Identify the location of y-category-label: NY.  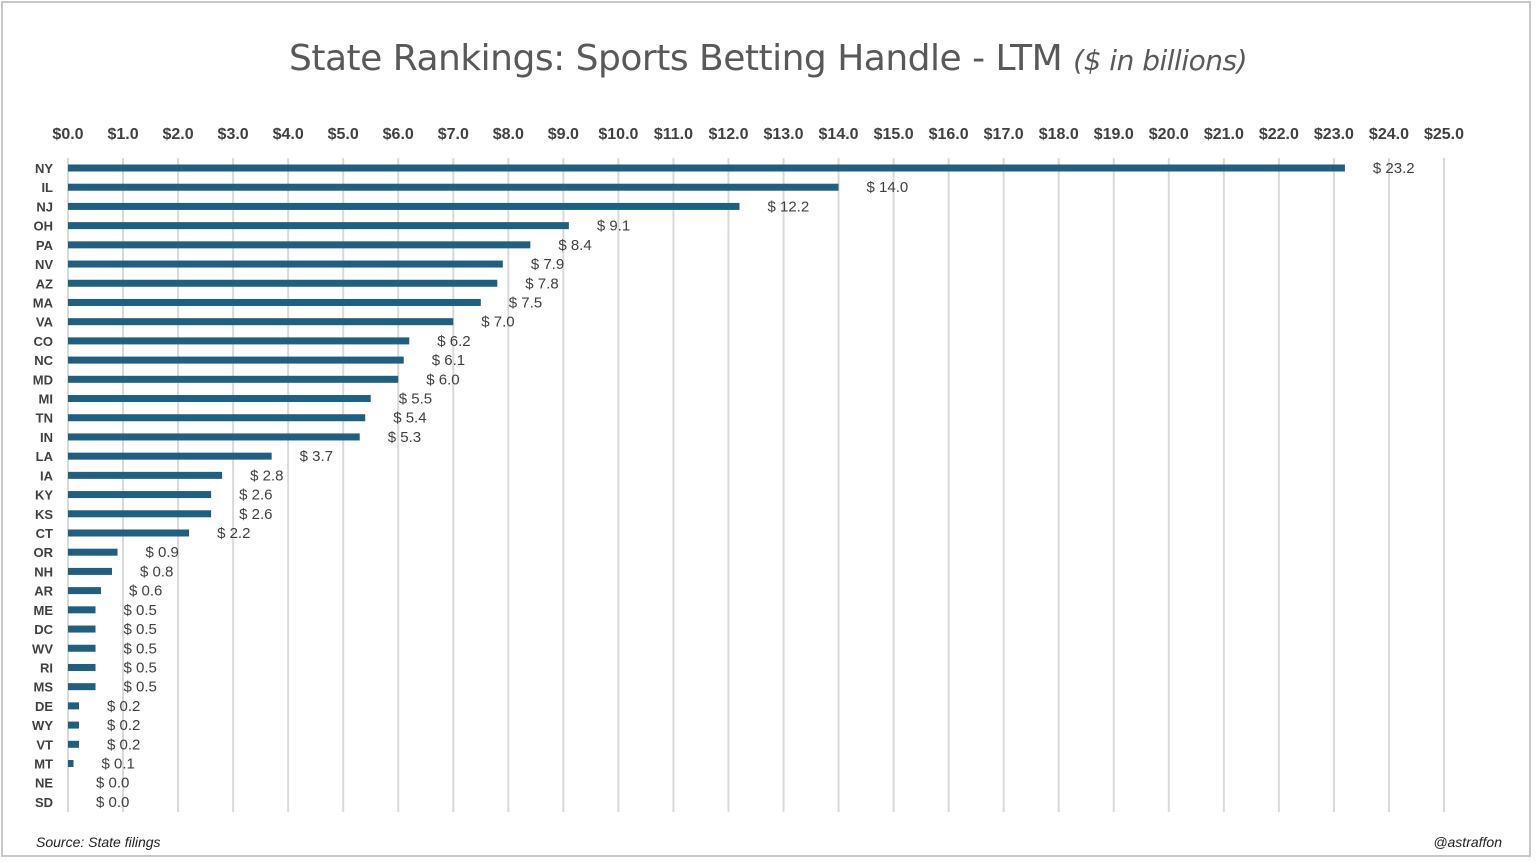
(44, 168).